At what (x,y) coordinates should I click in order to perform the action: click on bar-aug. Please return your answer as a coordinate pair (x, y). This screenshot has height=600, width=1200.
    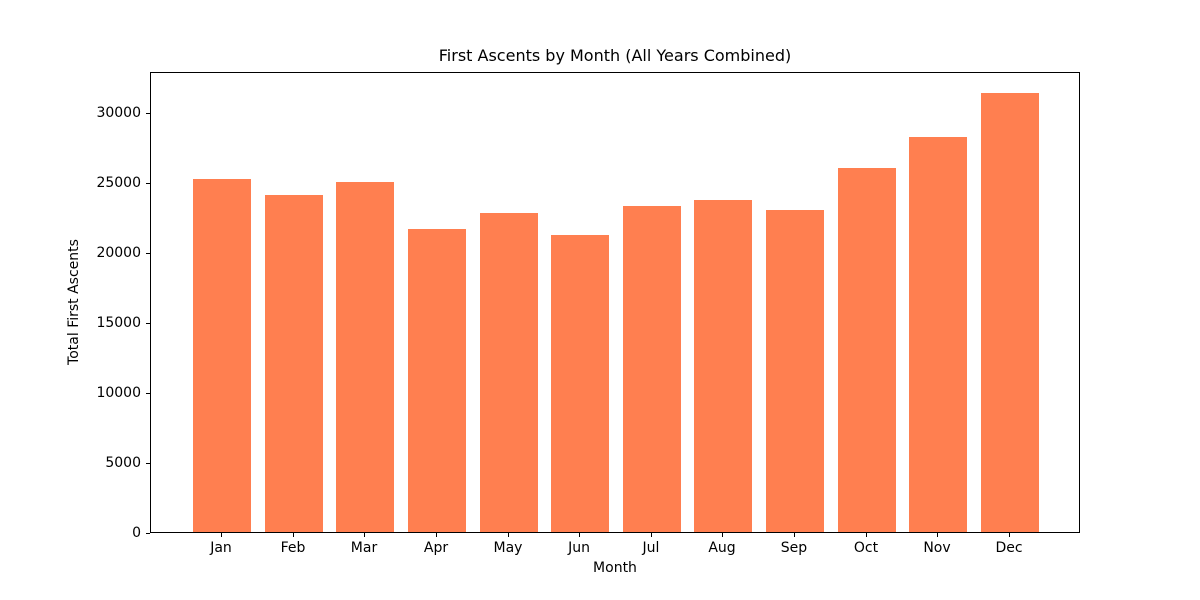
    Looking at the image, I should click on (723, 366).